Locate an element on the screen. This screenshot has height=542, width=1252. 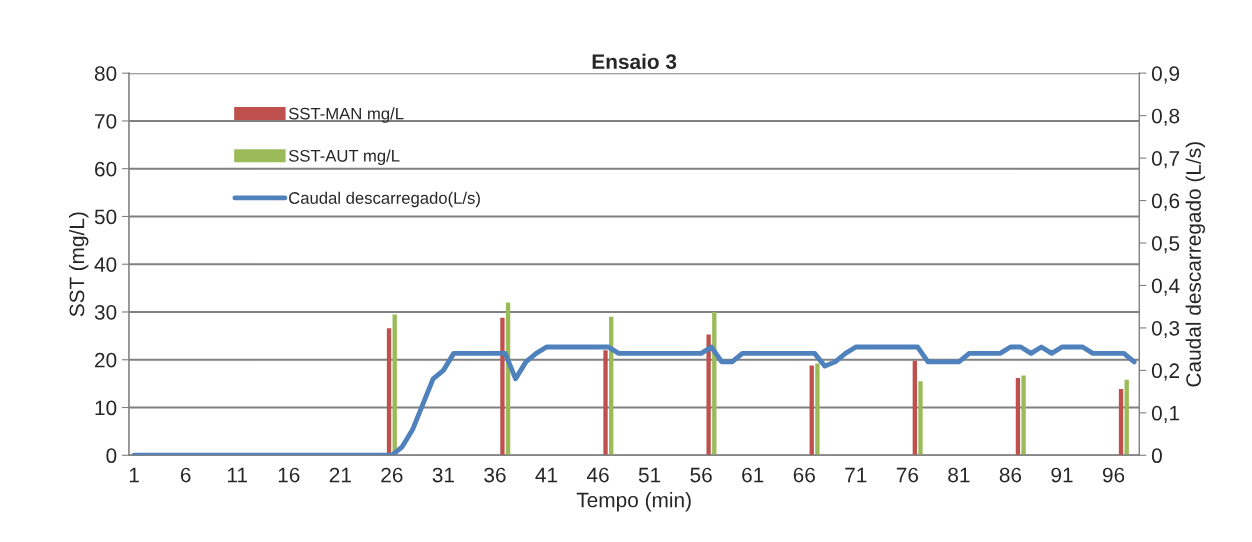
y-tick-label: 80 is located at coordinates (105, 73).